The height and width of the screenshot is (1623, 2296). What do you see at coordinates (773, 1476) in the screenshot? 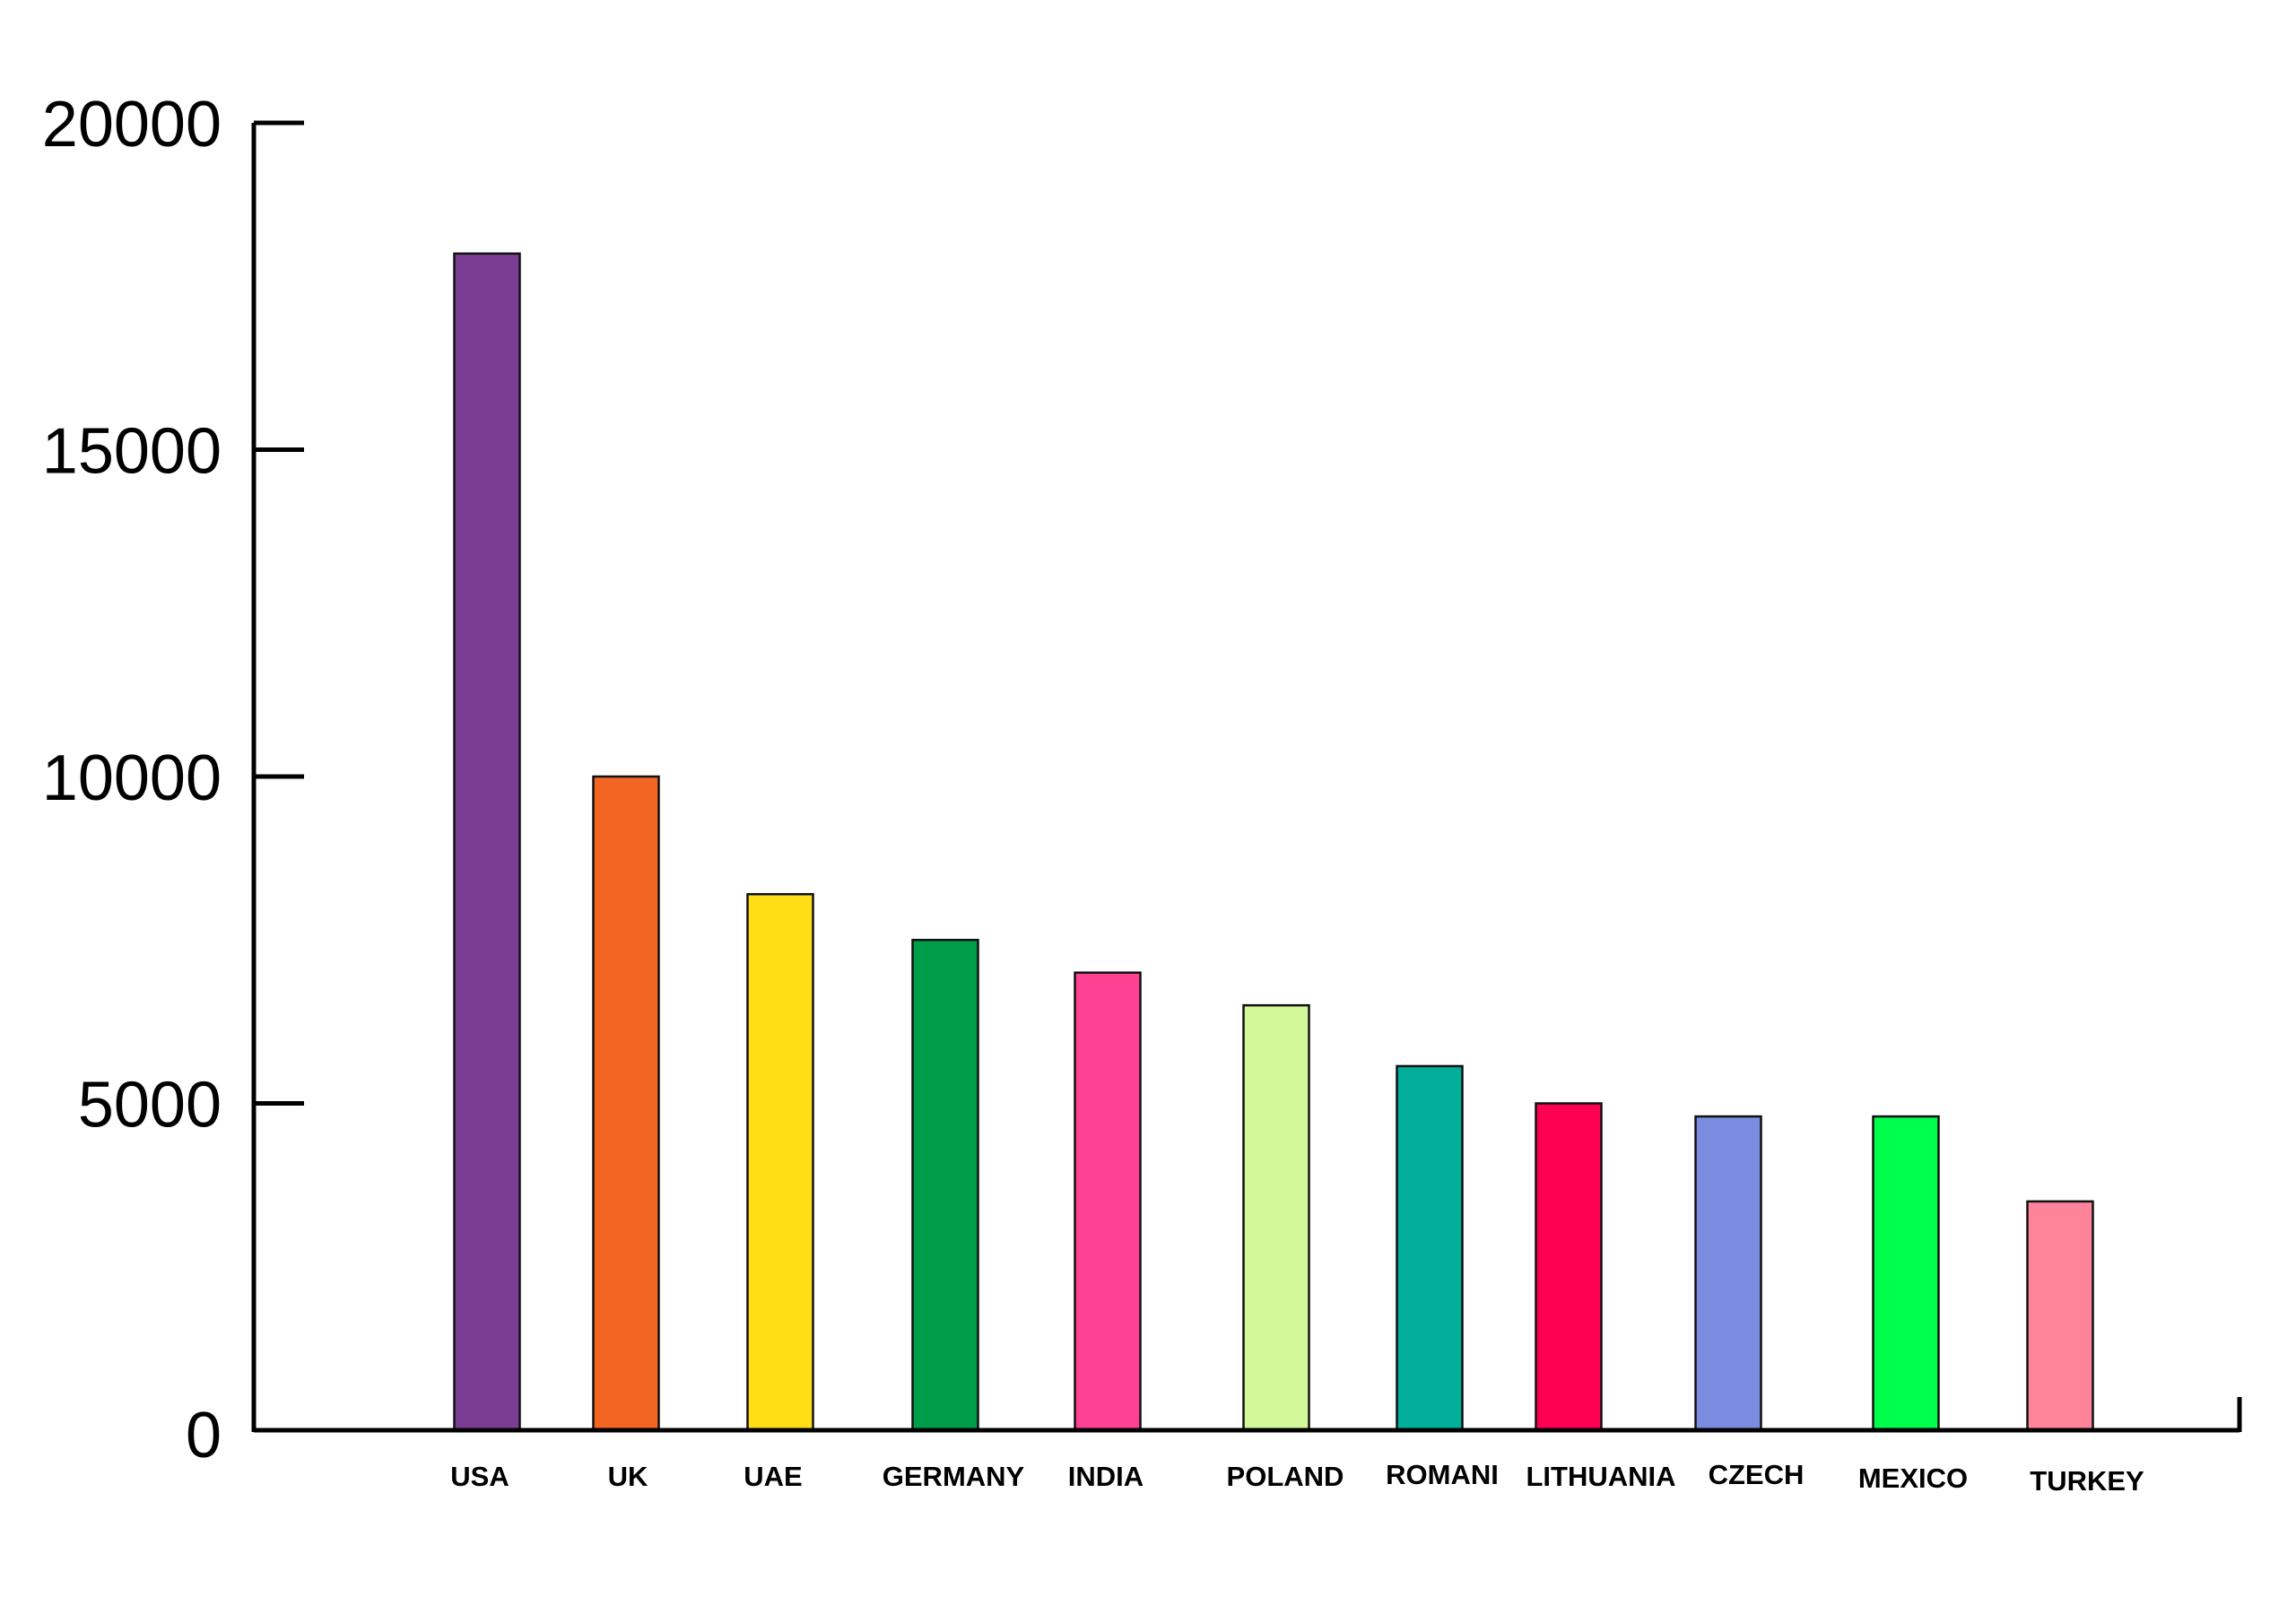
I see `x-tick-label-uae: UAE` at bounding box center [773, 1476].